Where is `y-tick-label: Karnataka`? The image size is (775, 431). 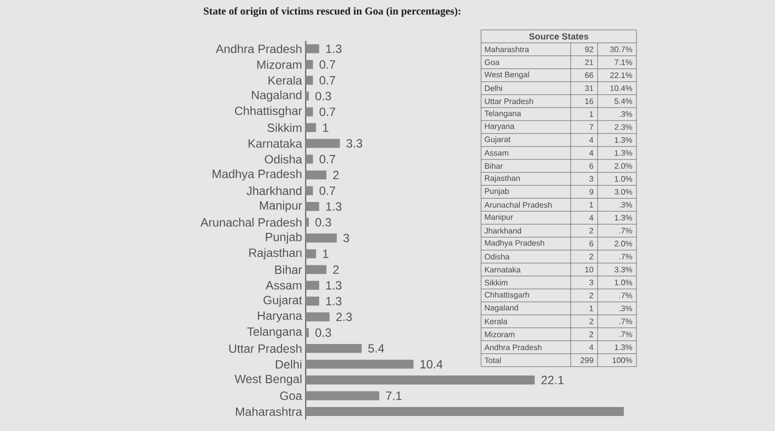
y-tick-label: Karnataka is located at coordinates (275, 143).